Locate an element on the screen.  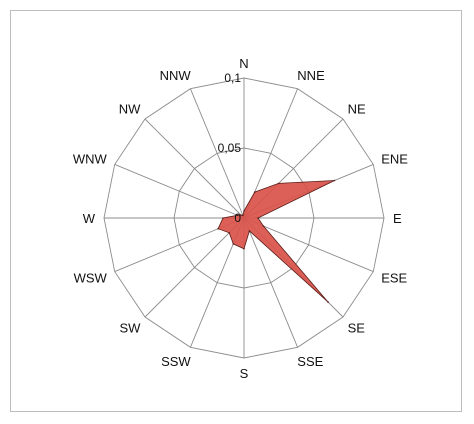
series-layer is located at coordinates (276, 241).